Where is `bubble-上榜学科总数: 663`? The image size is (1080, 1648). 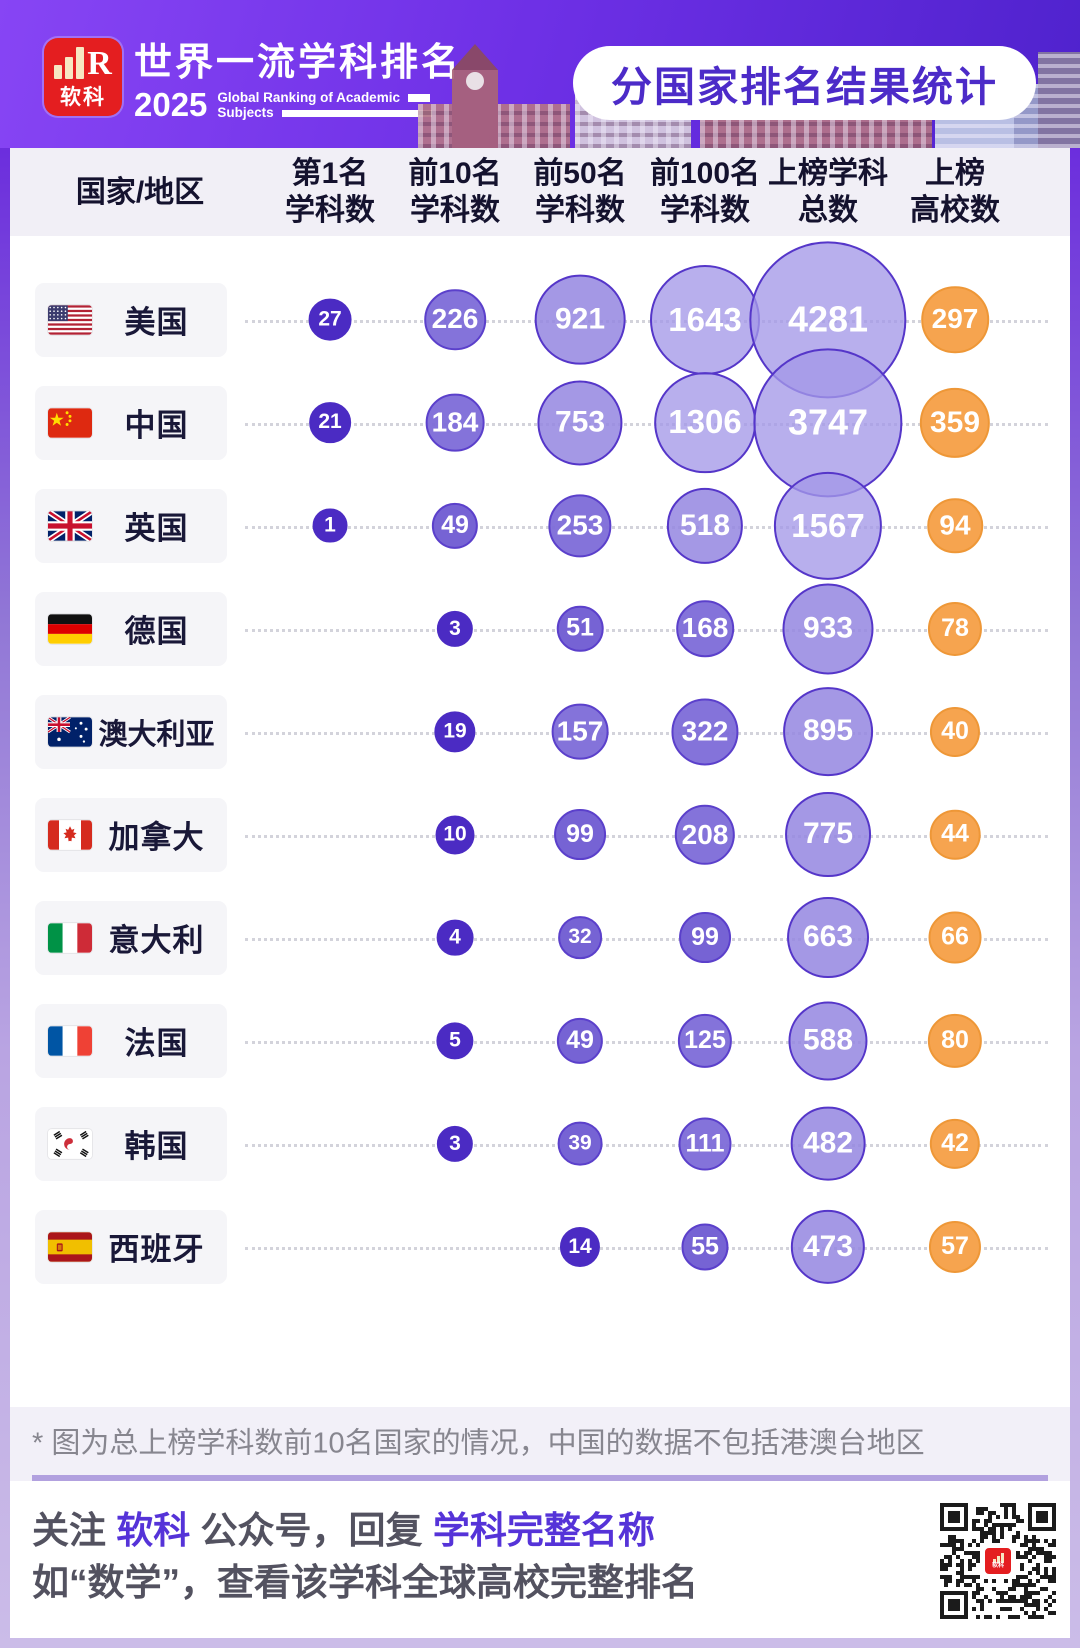
bubble-上榜学科总数: 663 is located at coordinates (828, 937).